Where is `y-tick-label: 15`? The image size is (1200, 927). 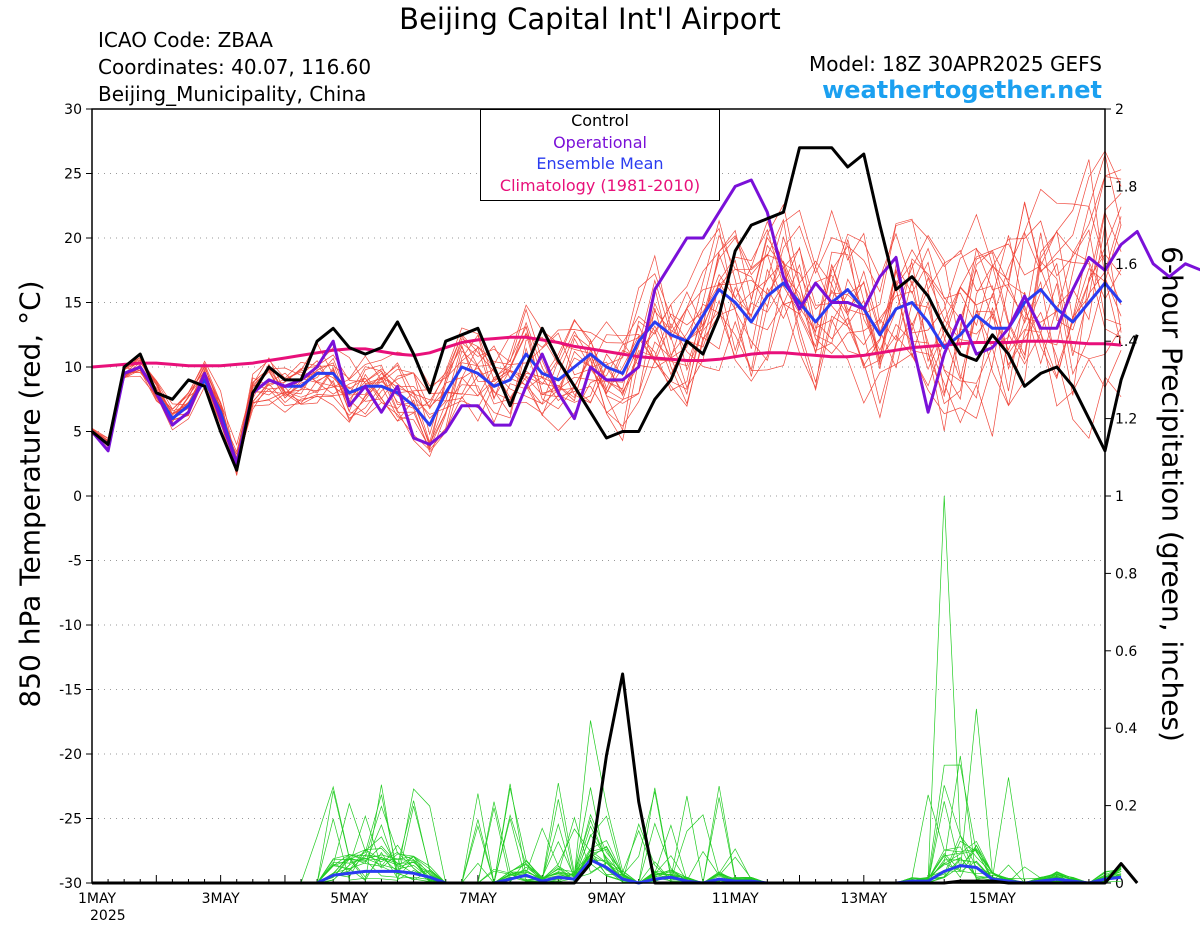 y-tick-label: 15 is located at coordinates (73, 304).